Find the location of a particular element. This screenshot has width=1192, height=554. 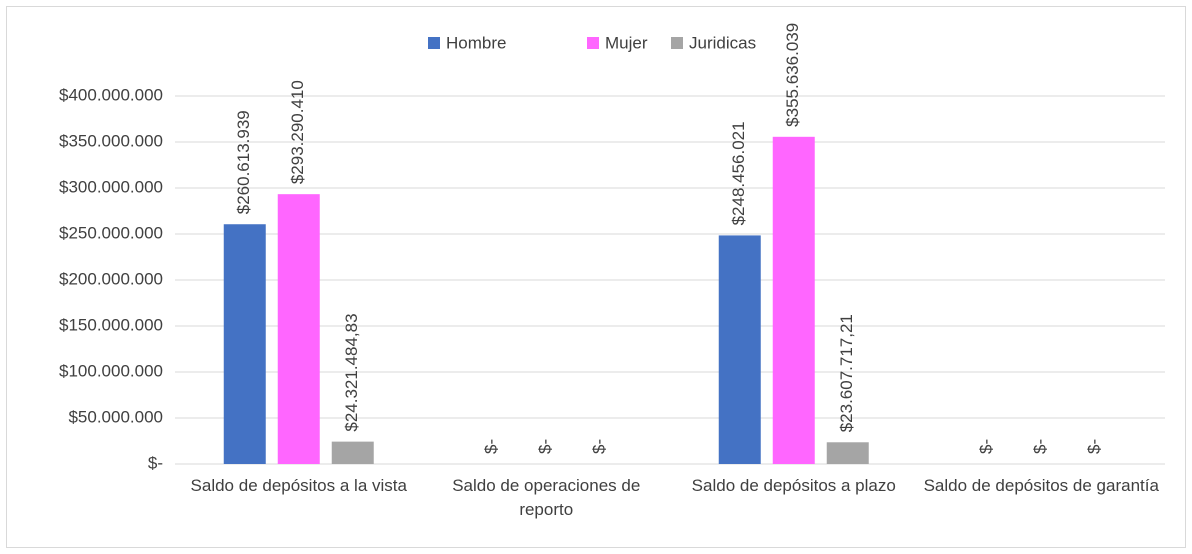

value-label: $355.636.039 is located at coordinates (792, 75).